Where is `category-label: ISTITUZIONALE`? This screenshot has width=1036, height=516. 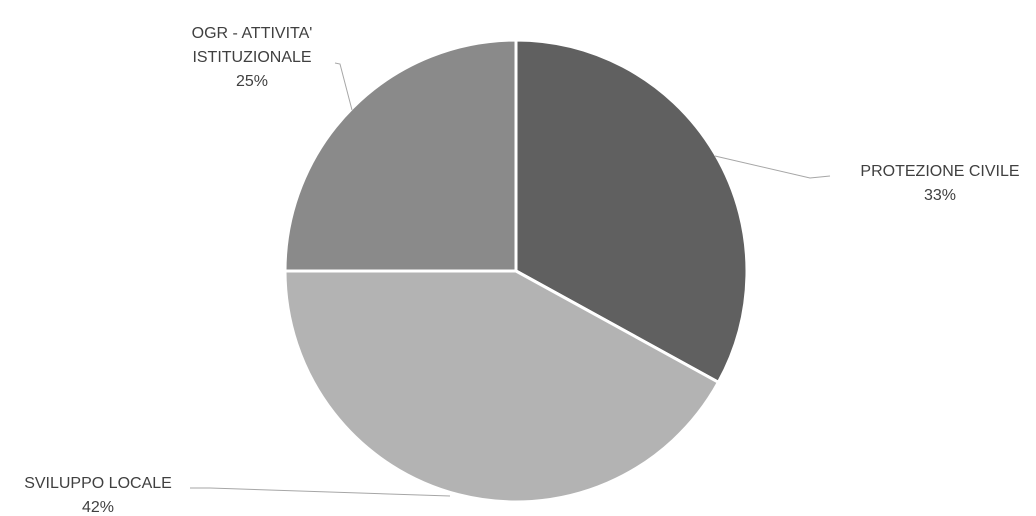 category-label: ISTITUZIONALE is located at coordinates (251, 57).